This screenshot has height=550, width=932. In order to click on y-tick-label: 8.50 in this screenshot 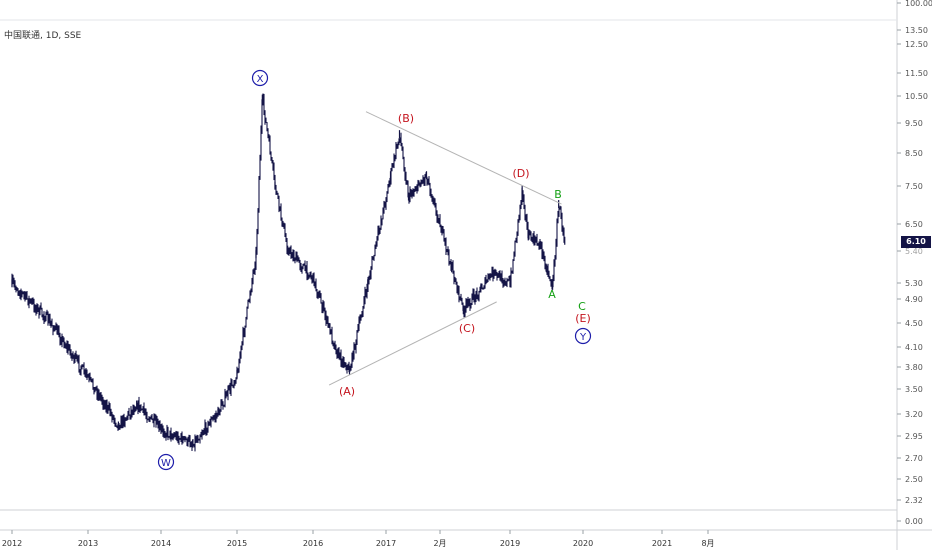, I will do `click(914, 153)`.